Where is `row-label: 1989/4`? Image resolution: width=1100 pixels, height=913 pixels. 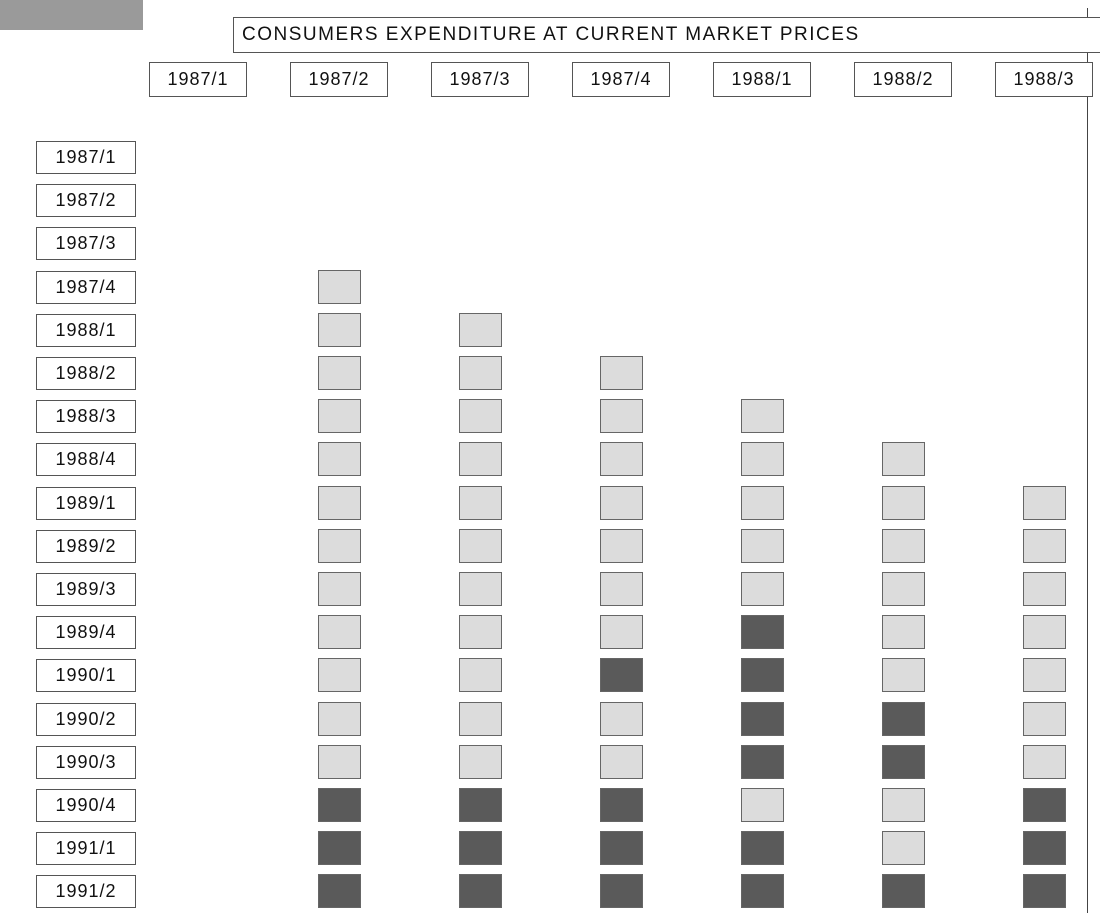 row-label: 1989/4 is located at coordinates (86, 633).